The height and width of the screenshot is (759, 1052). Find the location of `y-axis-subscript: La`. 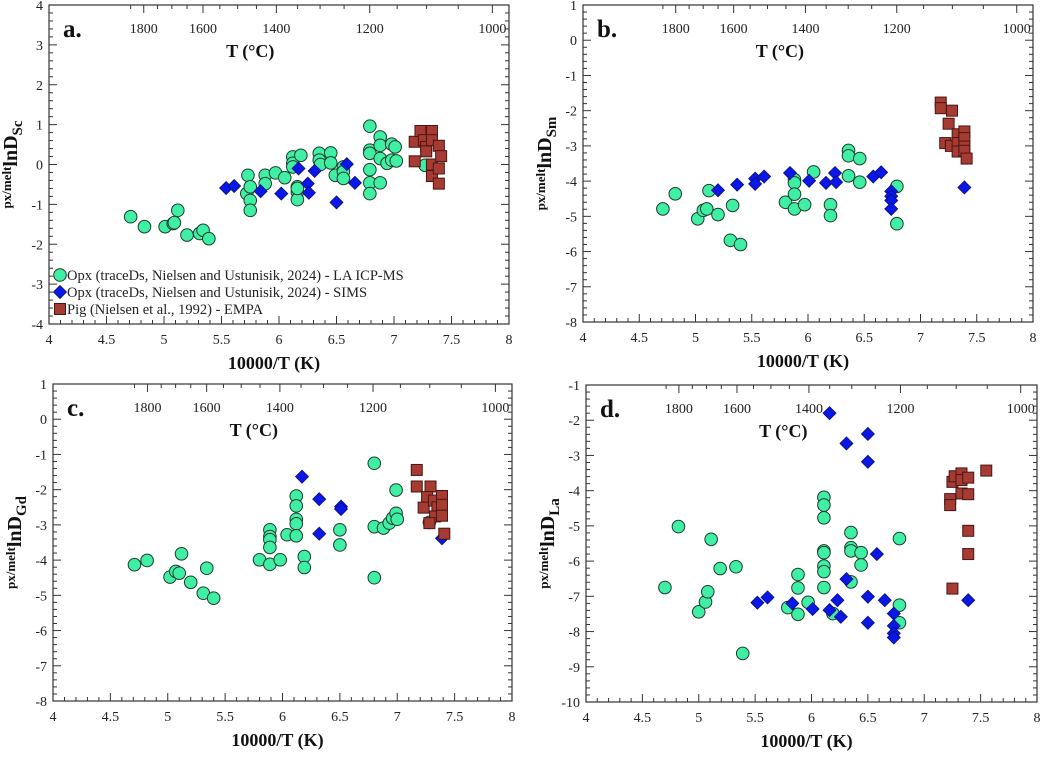

y-axis-subscript: La is located at coordinates (555, 507).